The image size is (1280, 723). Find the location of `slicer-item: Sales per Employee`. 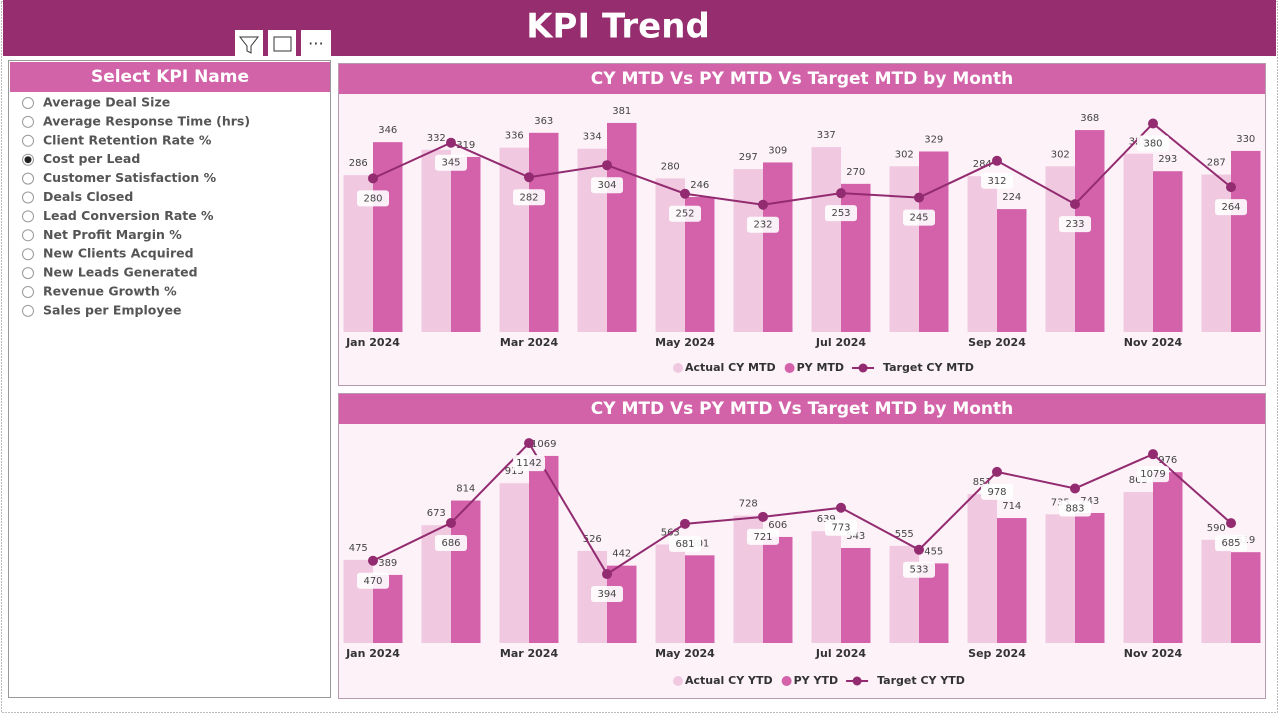

slicer-item: Sales per Employee is located at coordinates (102, 309).